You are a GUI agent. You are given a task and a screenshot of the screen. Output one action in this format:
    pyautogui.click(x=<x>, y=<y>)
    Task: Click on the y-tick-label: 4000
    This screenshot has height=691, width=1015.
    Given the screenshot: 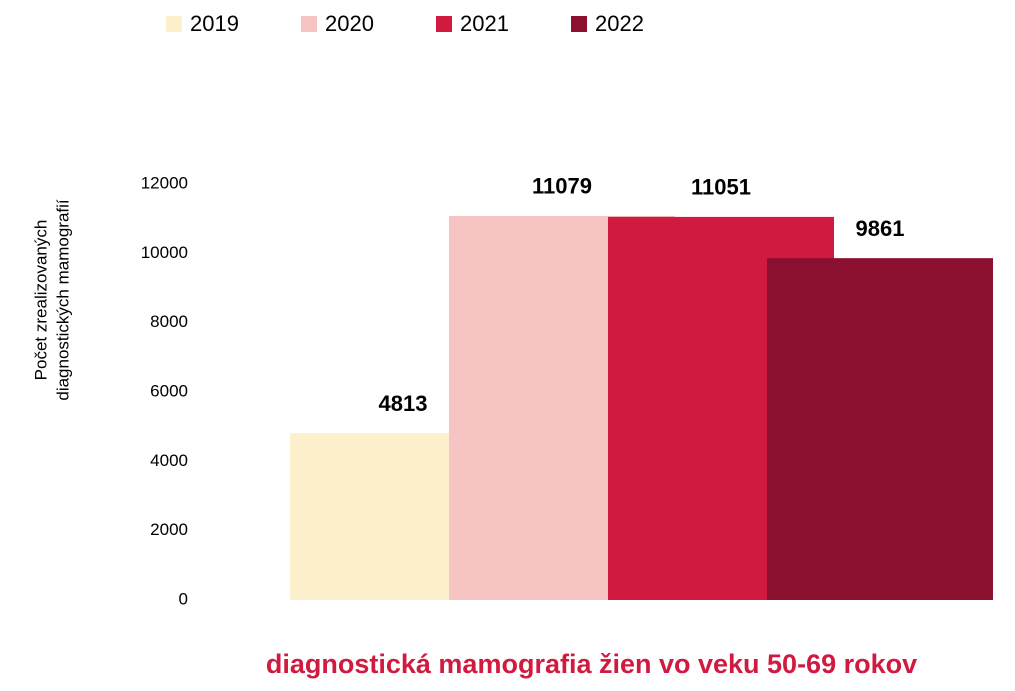 What is the action you would take?
    pyautogui.click(x=169, y=460)
    